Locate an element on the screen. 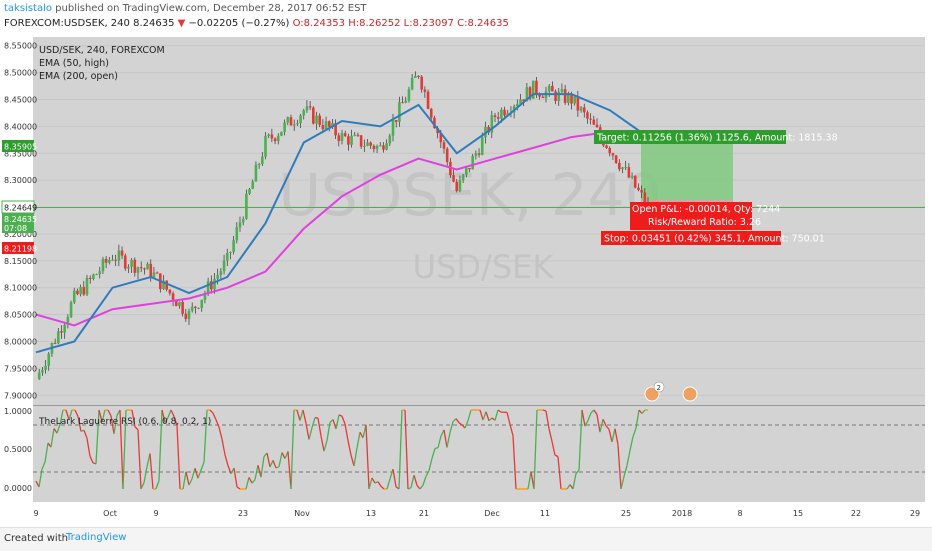 The image size is (932, 551). legend-ema50: EMA (50, high) is located at coordinates (74, 63).